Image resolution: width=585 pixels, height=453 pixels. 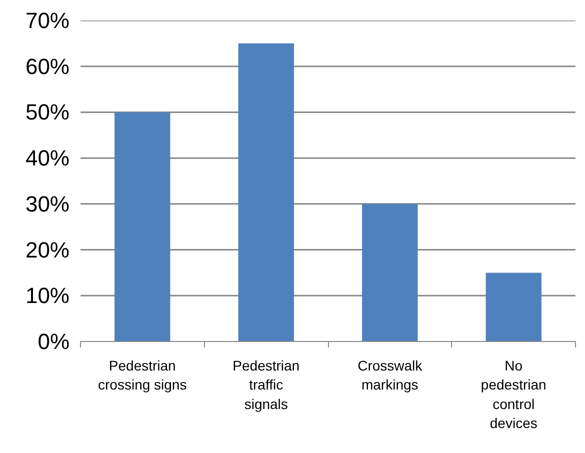 What do you see at coordinates (47, 112) in the screenshot?
I see `y-tick-label: 50%` at bounding box center [47, 112].